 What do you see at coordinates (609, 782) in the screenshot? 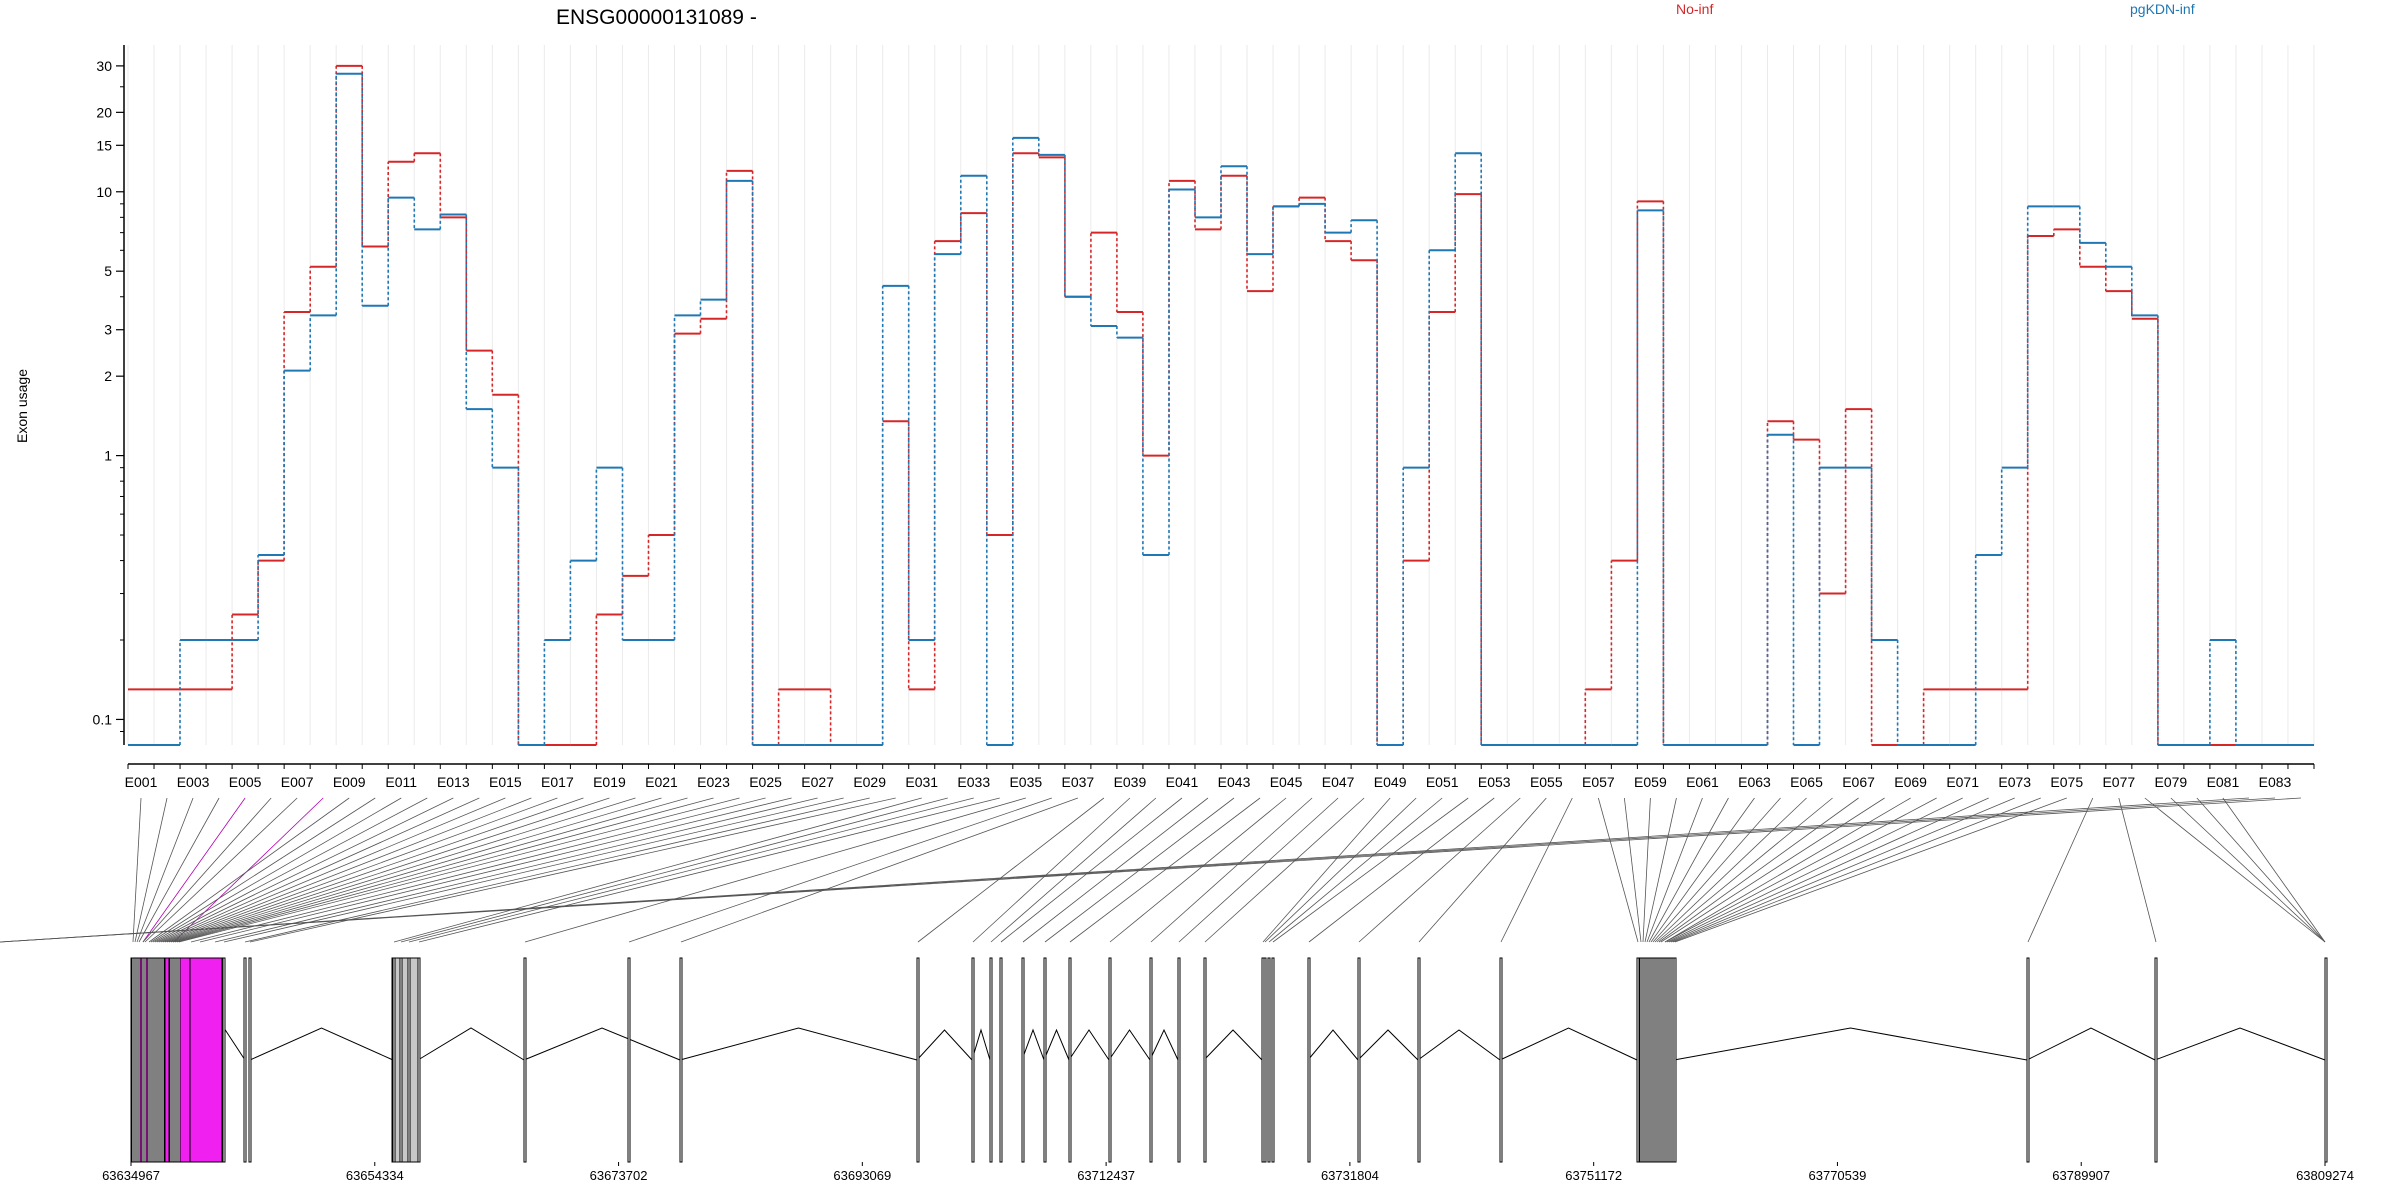
I see `x-tick-label: E019` at bounding box center [609, 782].